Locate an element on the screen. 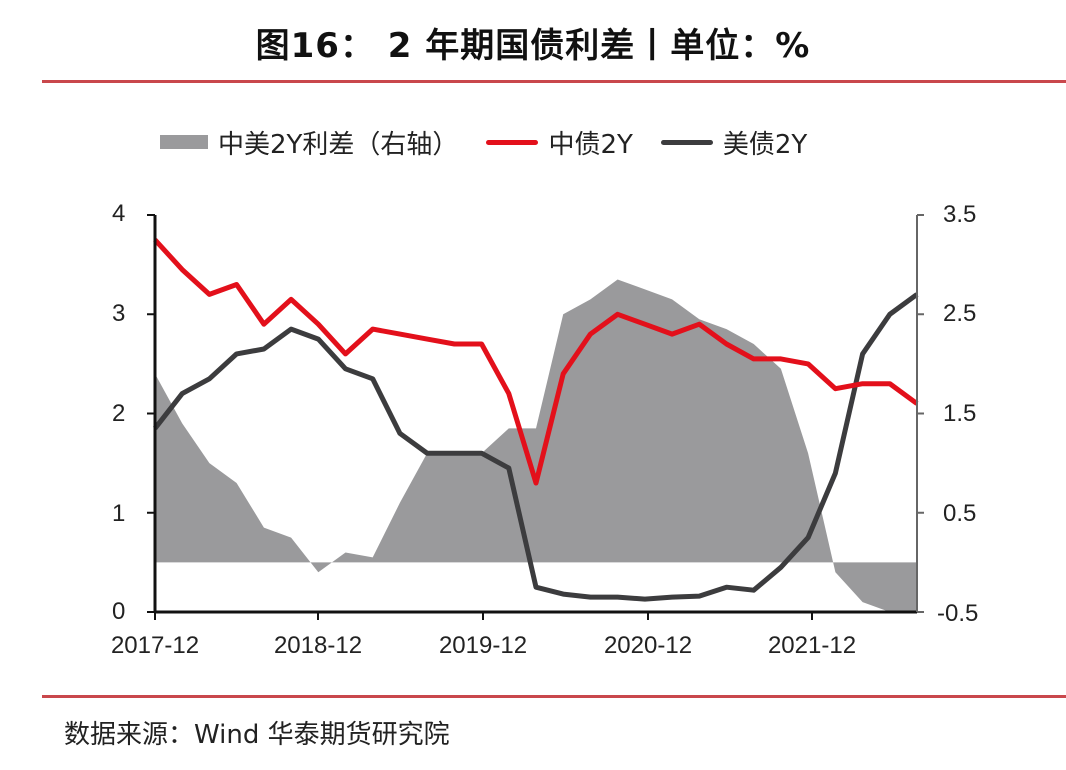  right-tick-label: -0.5 is located at coordinates (958, 613).